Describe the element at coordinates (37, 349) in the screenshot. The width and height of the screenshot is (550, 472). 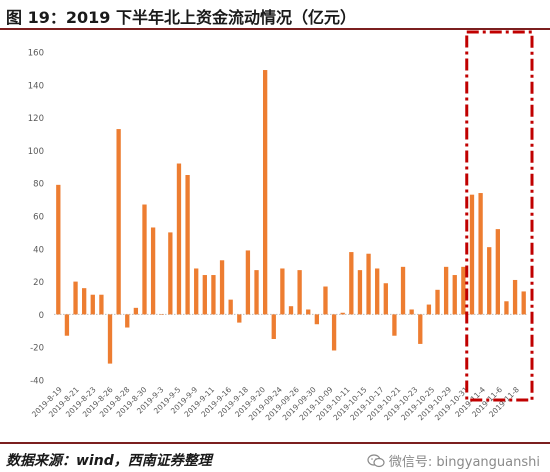
I see `y-tick-label: -20` at that location.